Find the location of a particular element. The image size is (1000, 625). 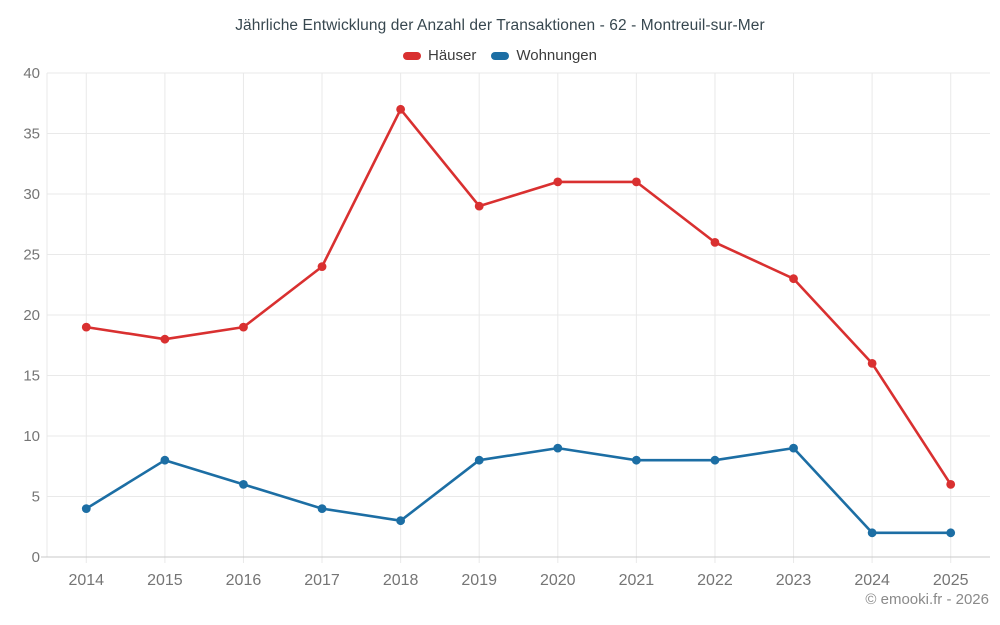

legend-item-haeuser: Häuser is located at coordinates (439, 55).